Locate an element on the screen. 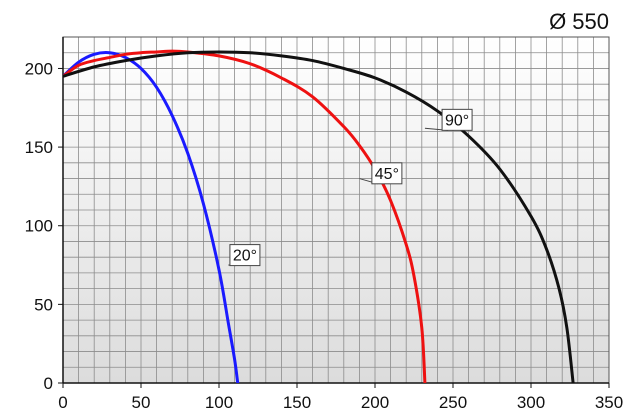 The height and width of the screenshot is (417, 637). x-tick-label: 300 is located at coordinates (531, 402).